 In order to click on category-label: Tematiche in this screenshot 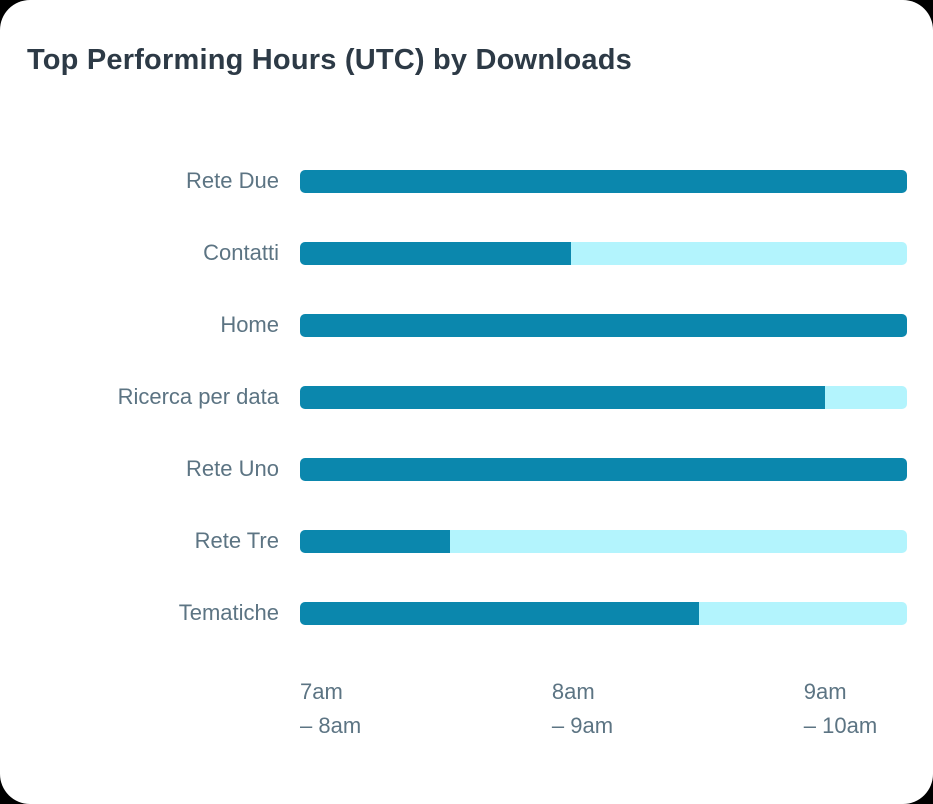, I will do `click(228, 612)`.